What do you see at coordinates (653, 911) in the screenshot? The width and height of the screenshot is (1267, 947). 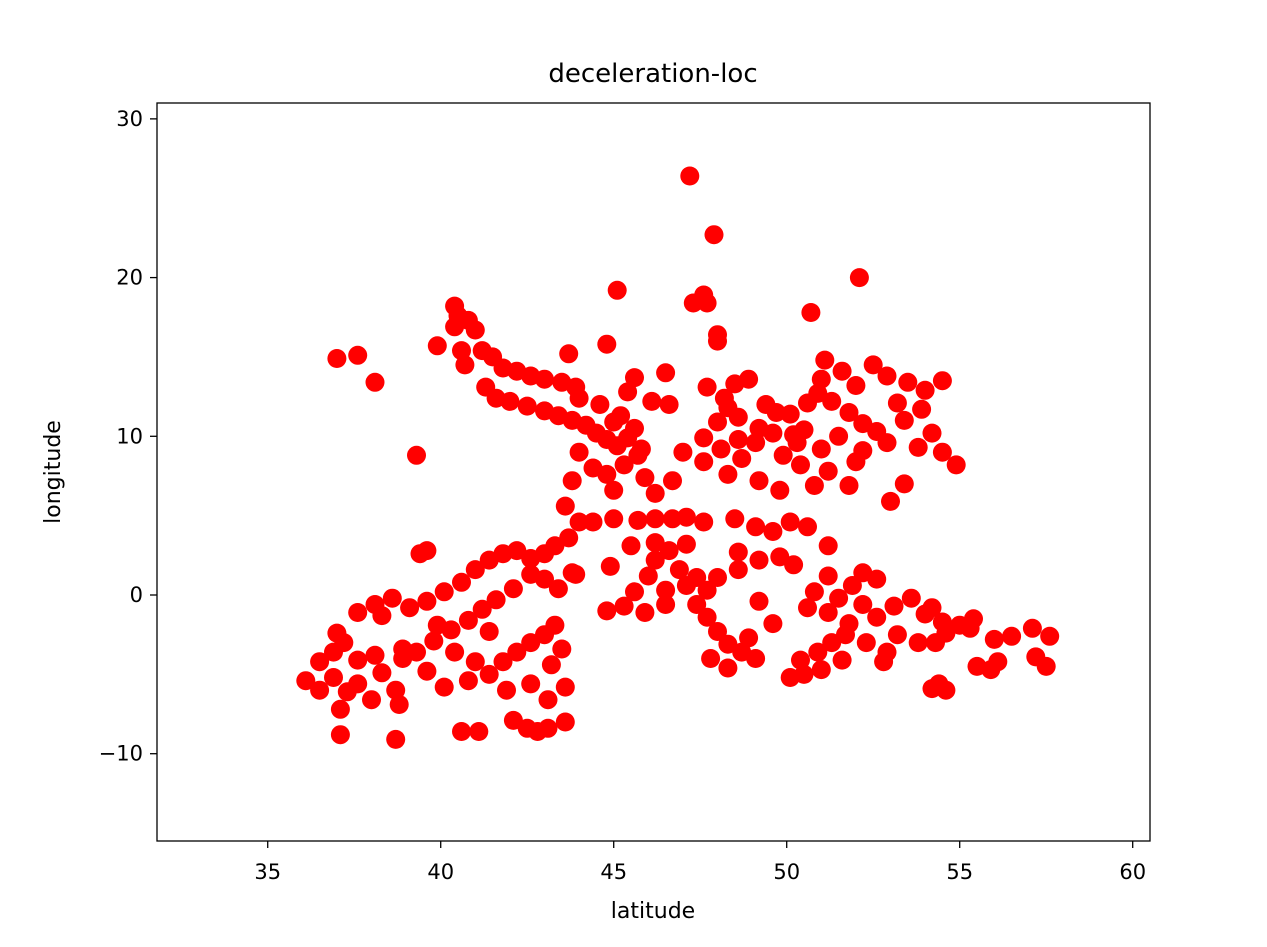 I see `x-axis-label: latitude` at bounding box center [653, 911].